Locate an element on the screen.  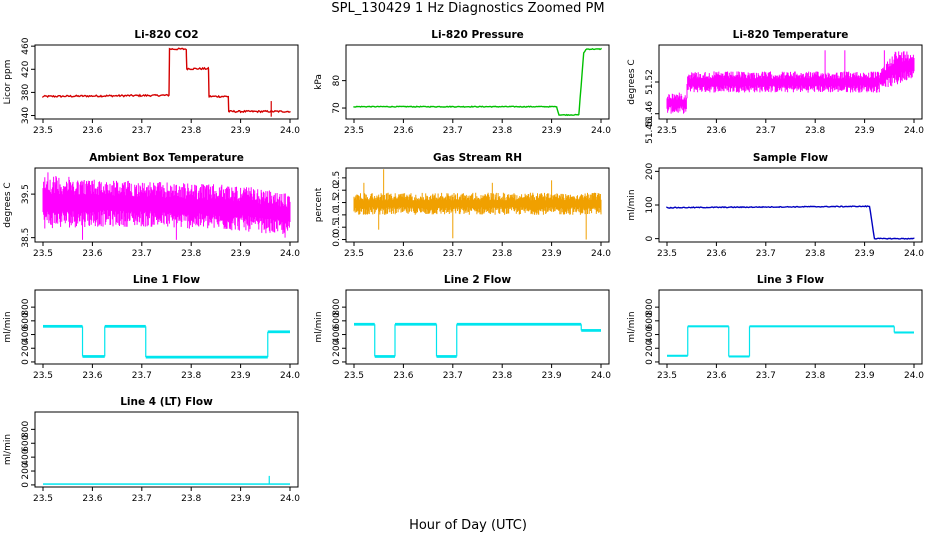
y-tick-label: 1.0 is located at coordinates (337, 214).